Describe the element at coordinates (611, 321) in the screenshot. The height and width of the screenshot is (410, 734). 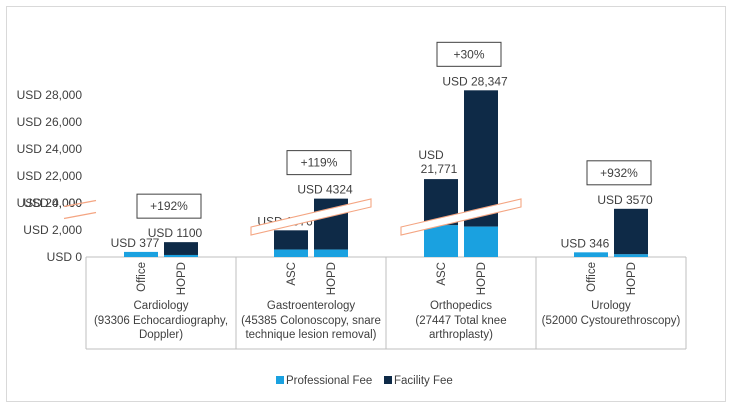
I see `category-subtitle: (52000 Cystourethroscopy)` at that location.